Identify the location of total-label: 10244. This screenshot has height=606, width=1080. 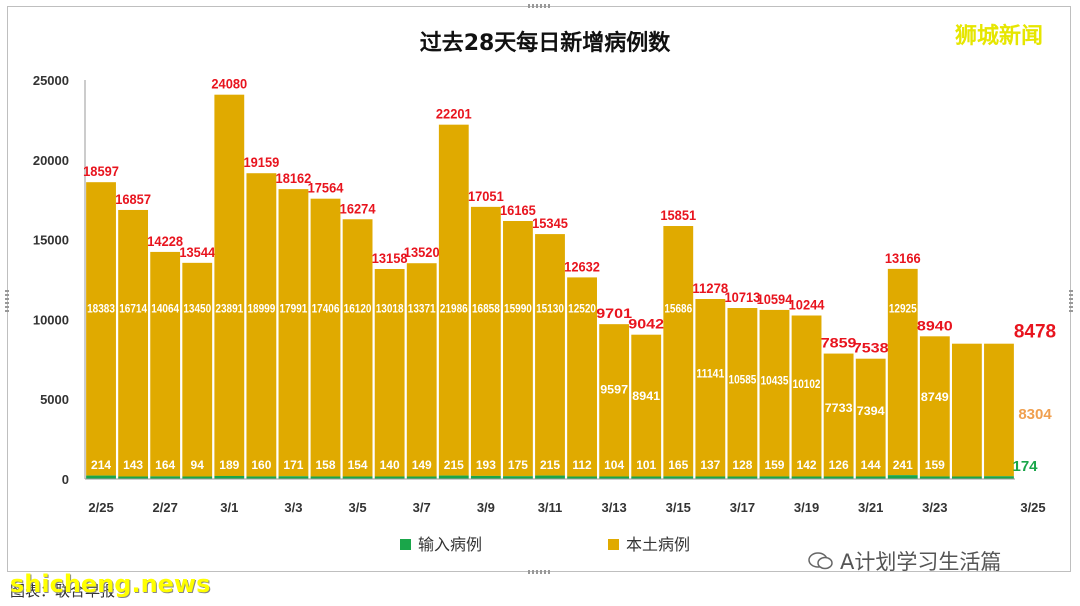
(807, 305).